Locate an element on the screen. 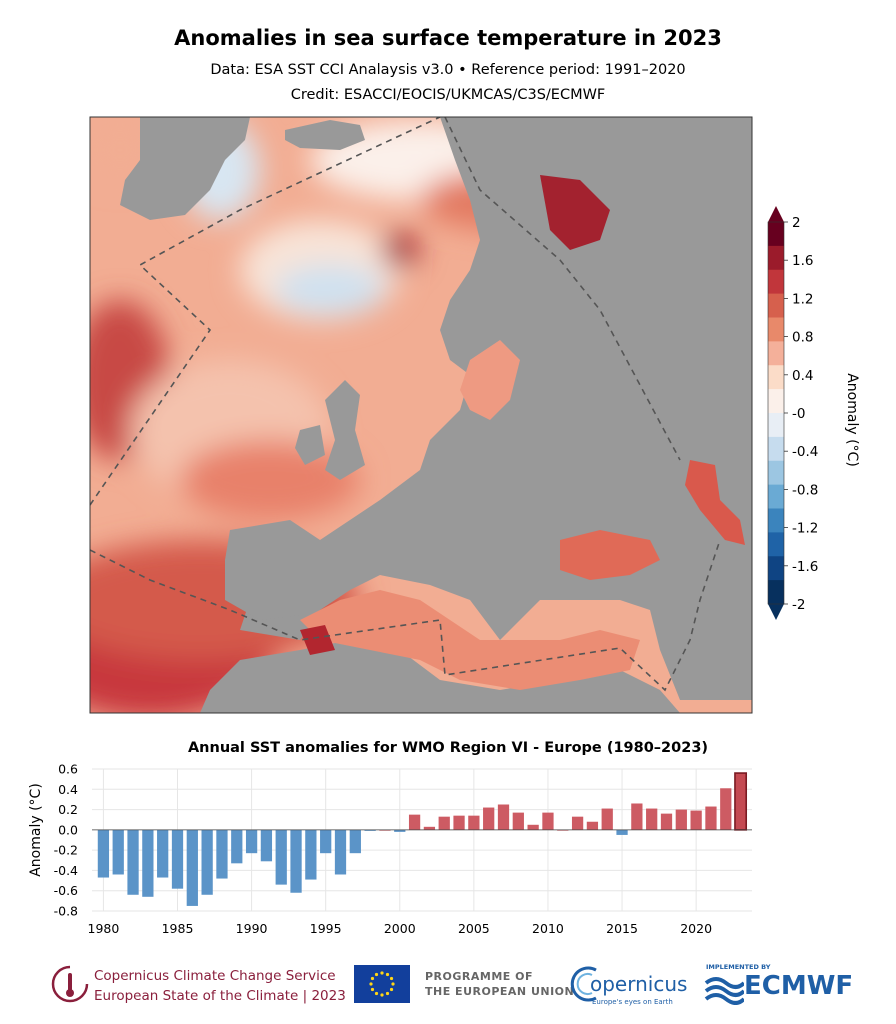 This screenshot has height=1024, width=896. x-tick-label: 1985 is located at coordinates (178, 928).